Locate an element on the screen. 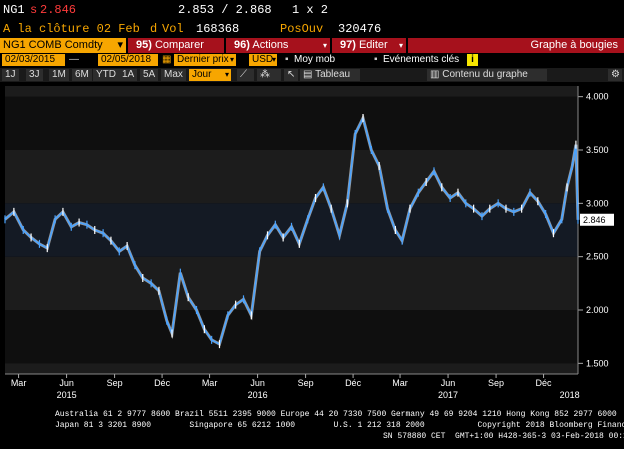 The height and width of the screenshot is (449, 624). events-checkbox-icon: ▪ is located at coordinates (376, 59).